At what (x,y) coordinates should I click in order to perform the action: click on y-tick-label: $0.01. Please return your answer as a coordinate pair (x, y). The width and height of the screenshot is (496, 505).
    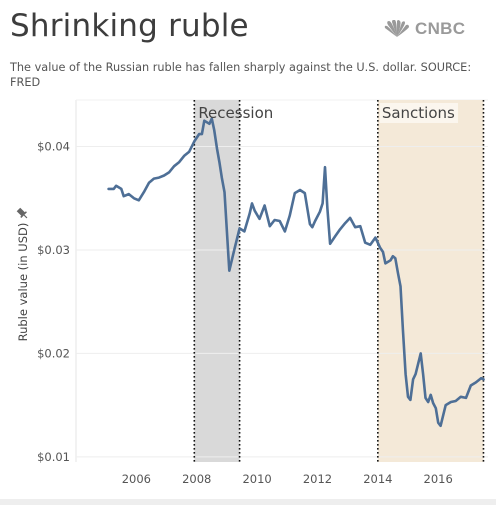
    Looking at the image, I should click on (53, 457).